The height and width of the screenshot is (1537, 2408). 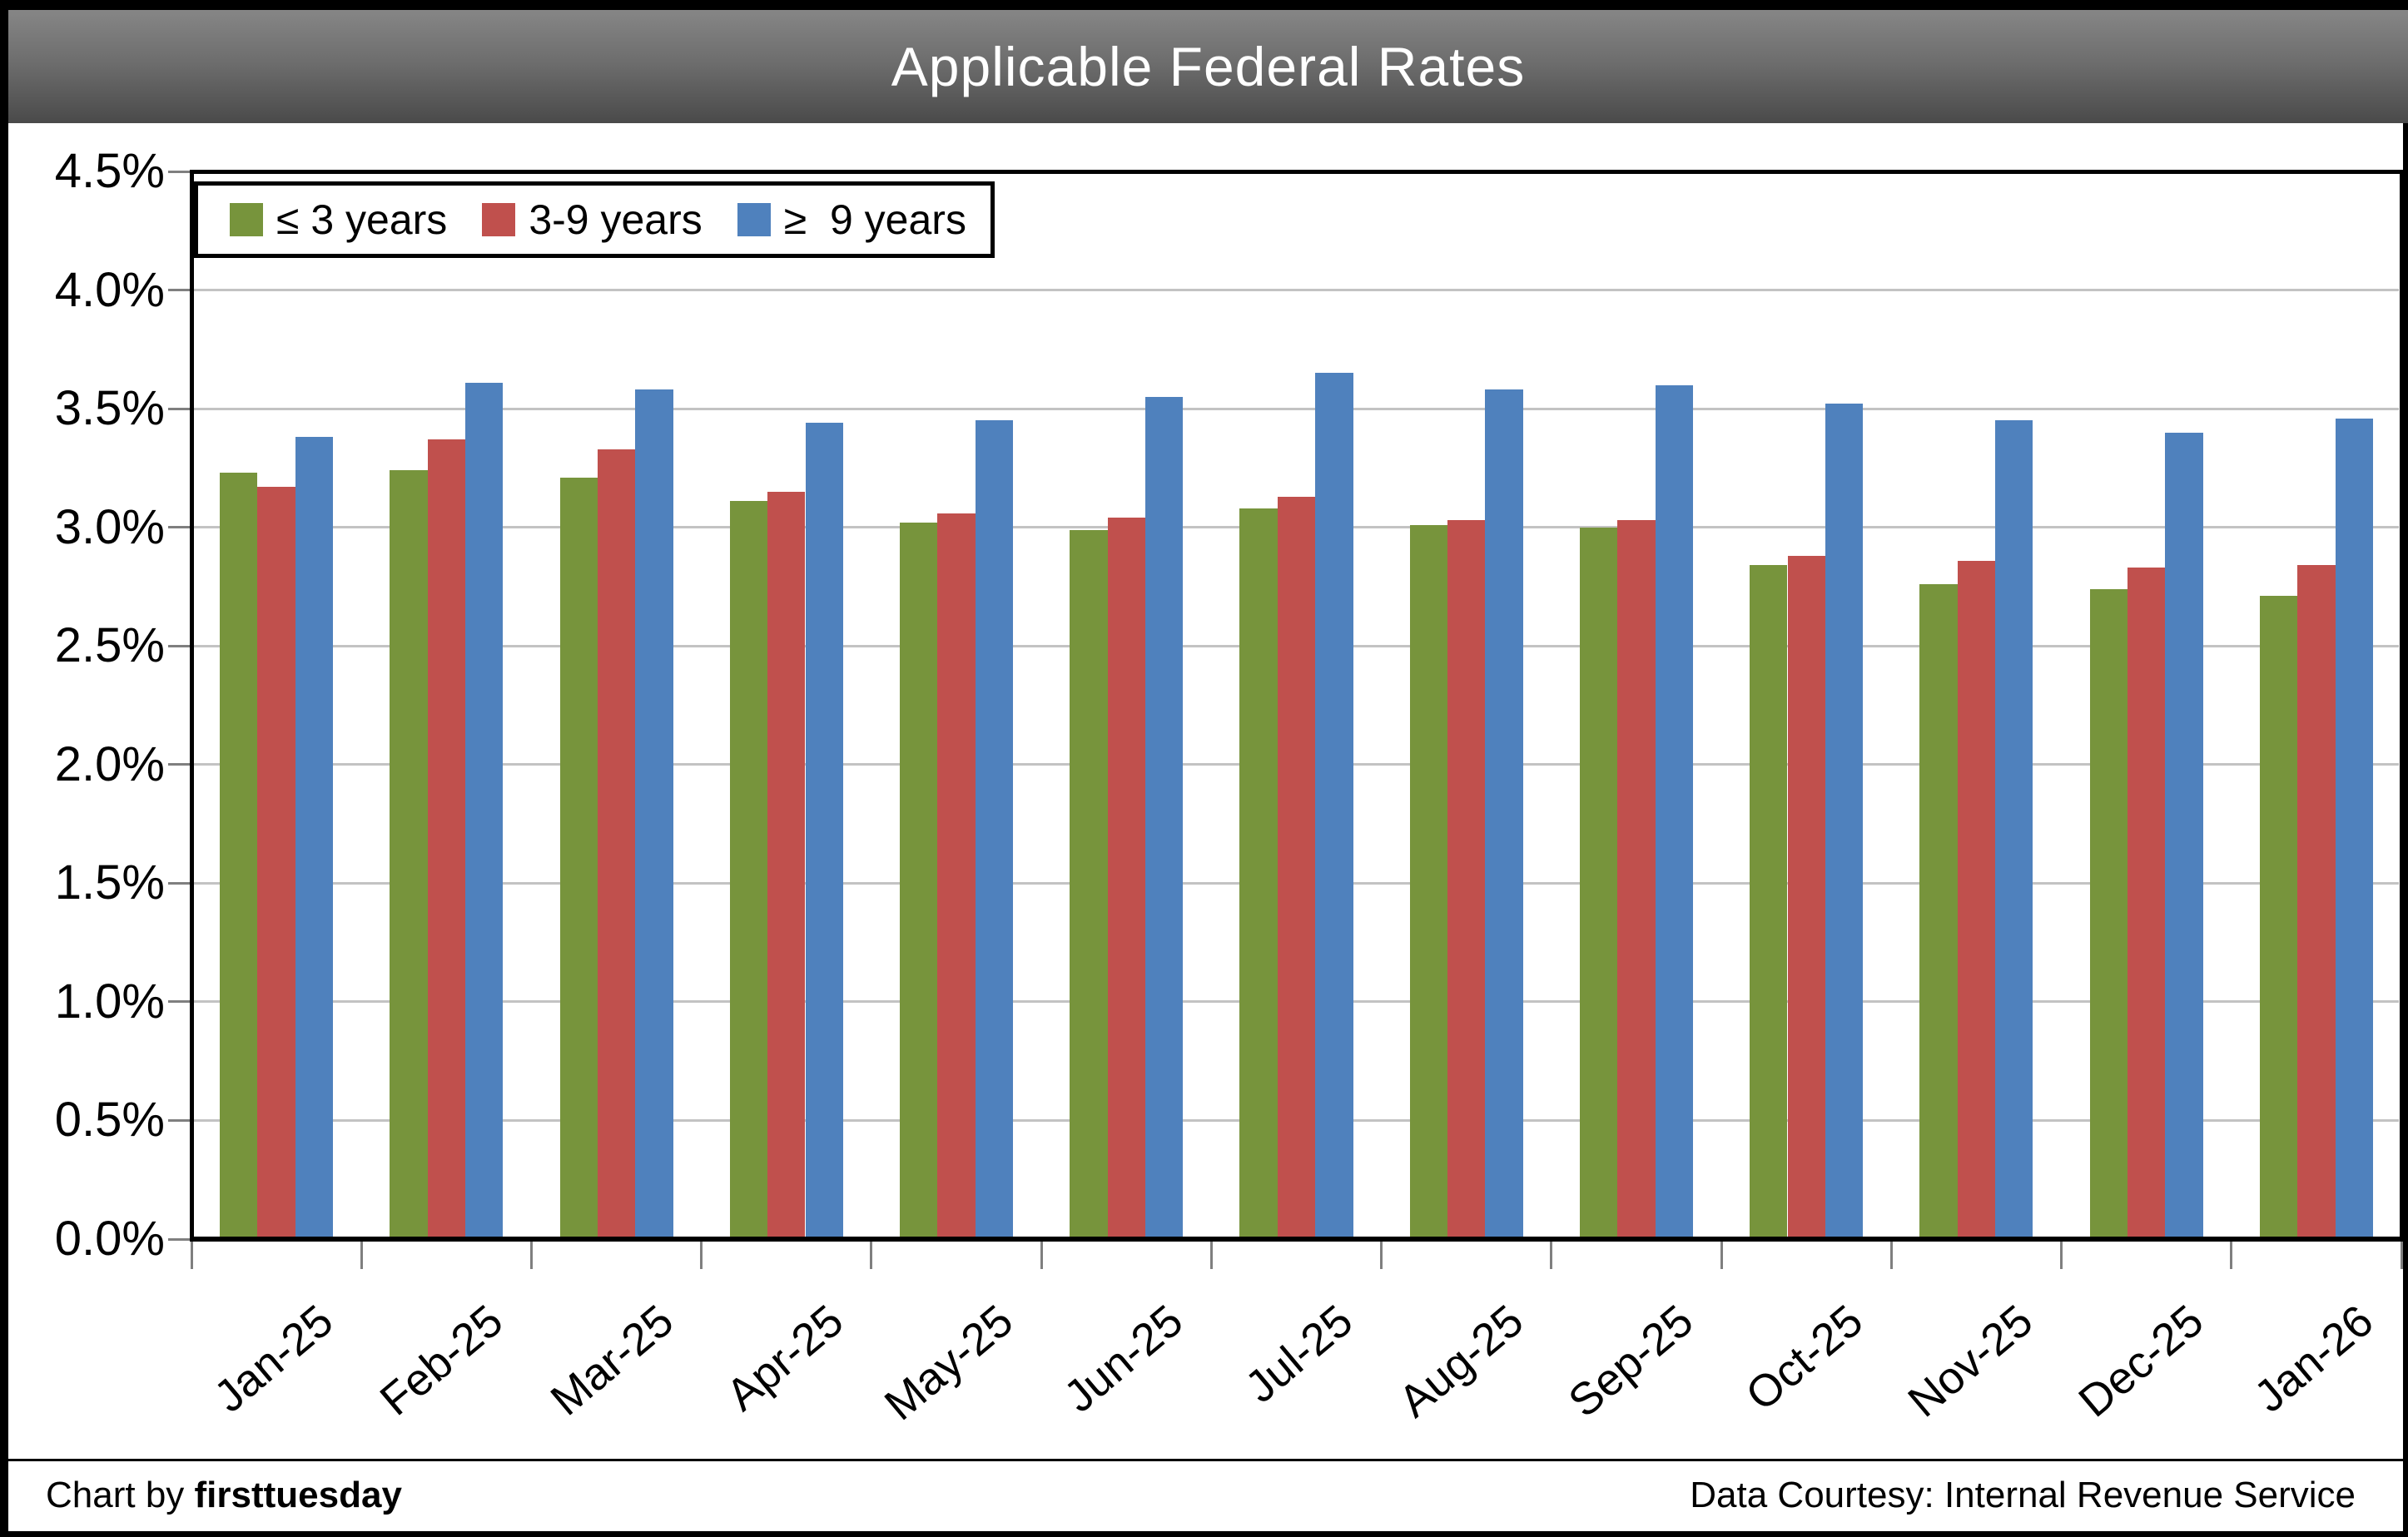 I want to click on y-tick-label: 1.0%, so click(x=109, y=1002).